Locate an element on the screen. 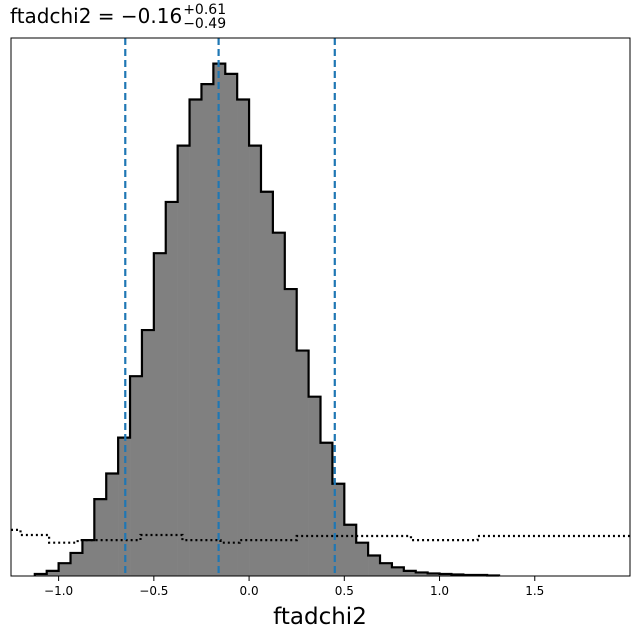  x-tick-label: −0.5 is located at coordinates (153, 591).